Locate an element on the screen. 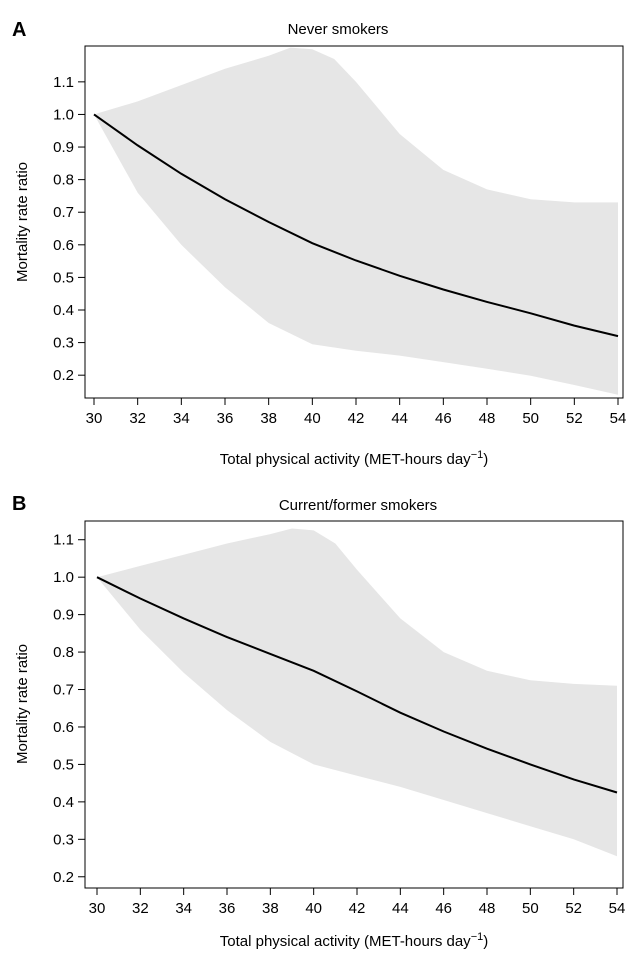 This screenshot has height=959, width=631. chart-title: Current/former smokers is located at coordinates (358, 505).